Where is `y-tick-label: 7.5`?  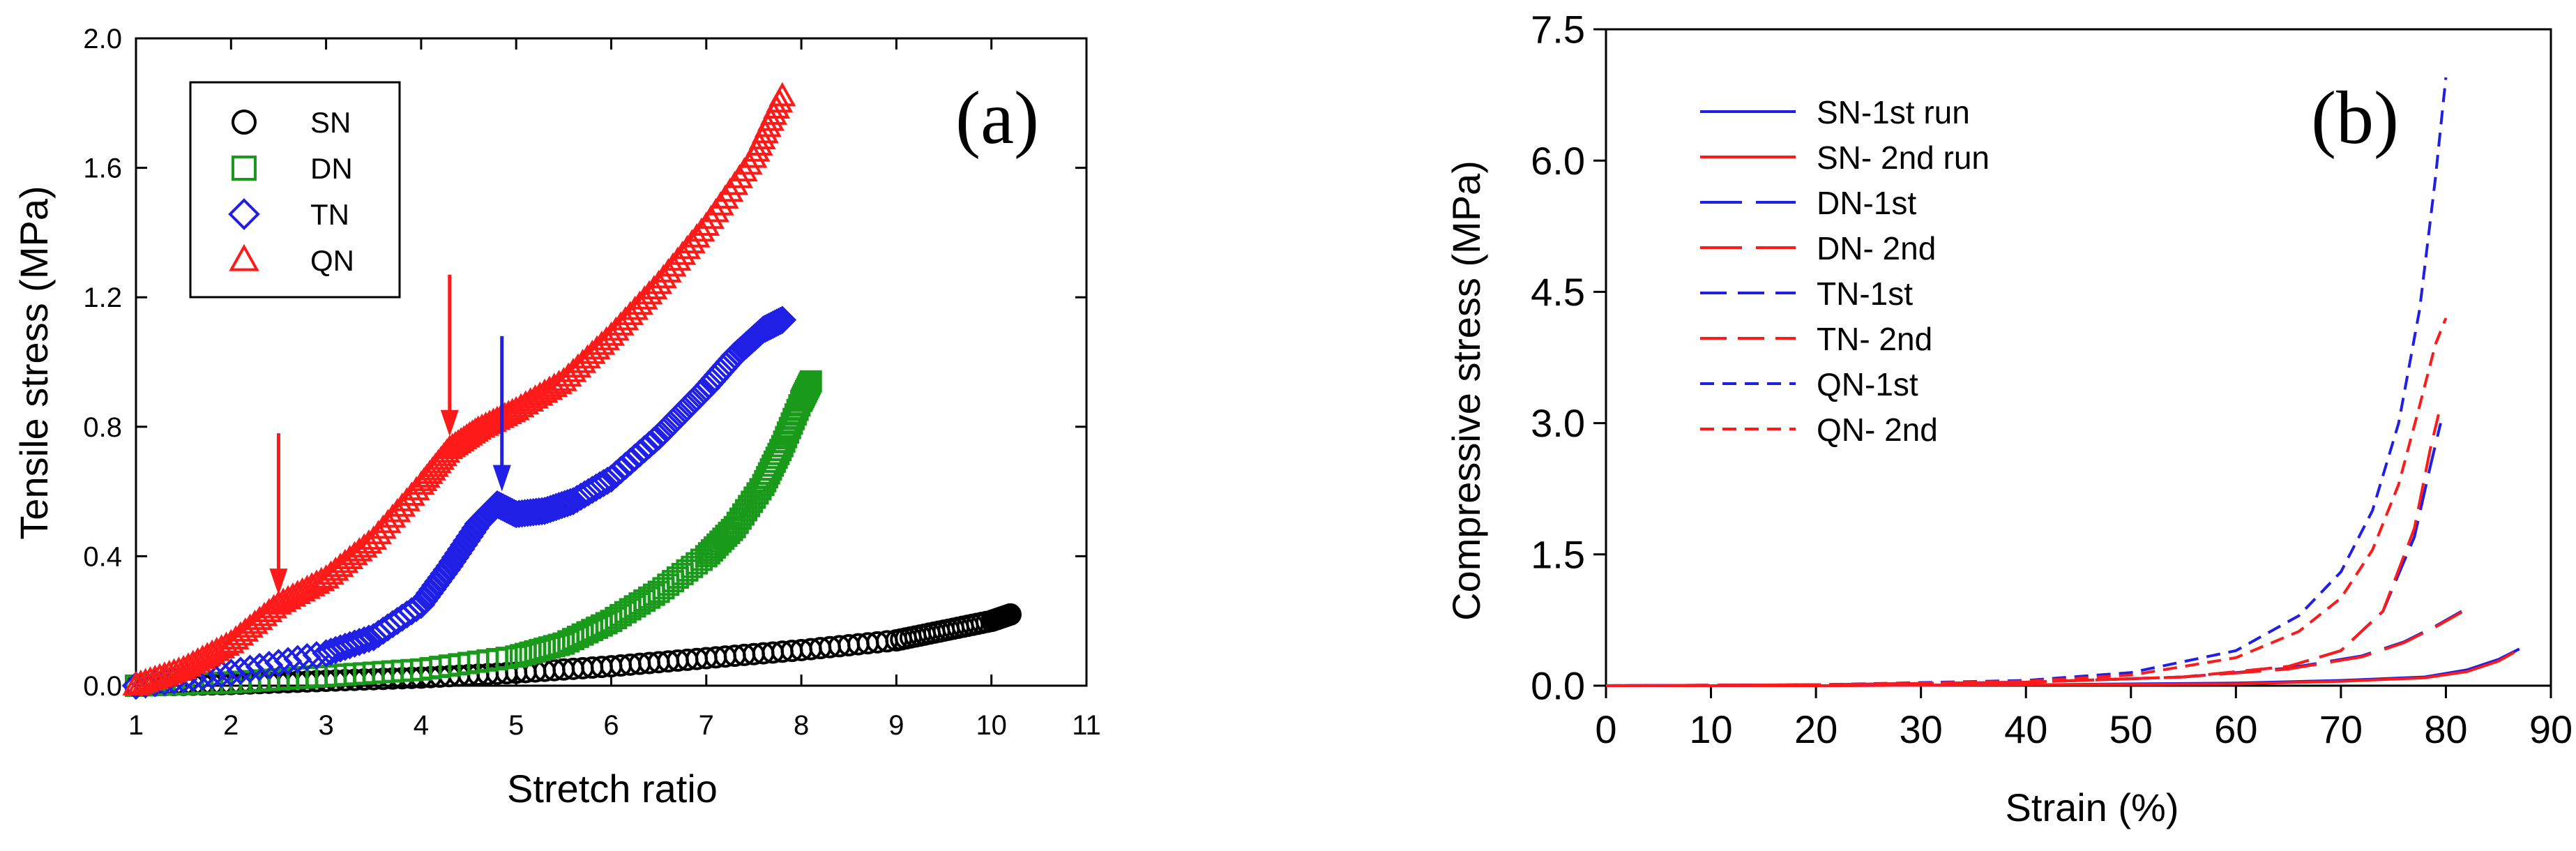
y-tick-label: 7.5 is located at coordinates (1558, 30).